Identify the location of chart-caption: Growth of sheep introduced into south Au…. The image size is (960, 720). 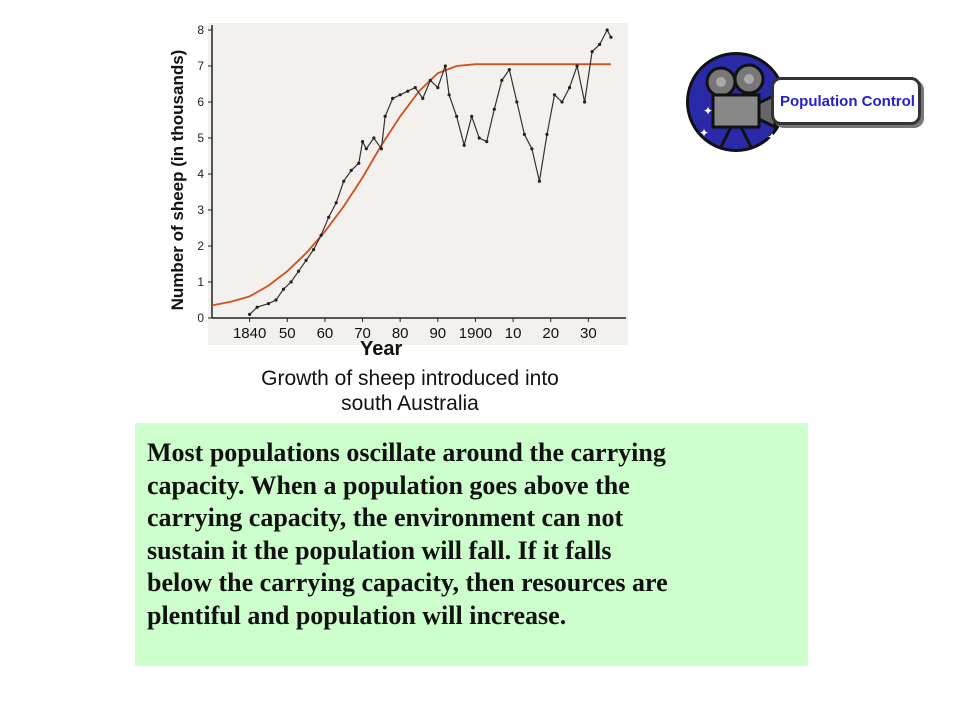
(410, 391).